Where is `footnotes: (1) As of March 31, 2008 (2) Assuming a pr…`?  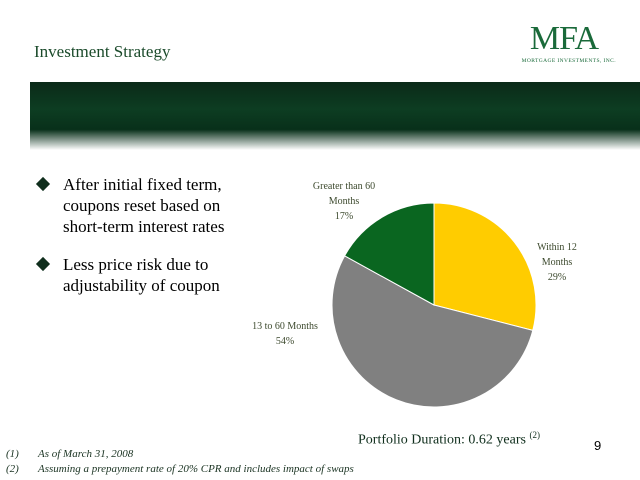 footnotes: (1) As of March 31, 2008 (2) Assuming a pr… is located at coordinates (180, 463).